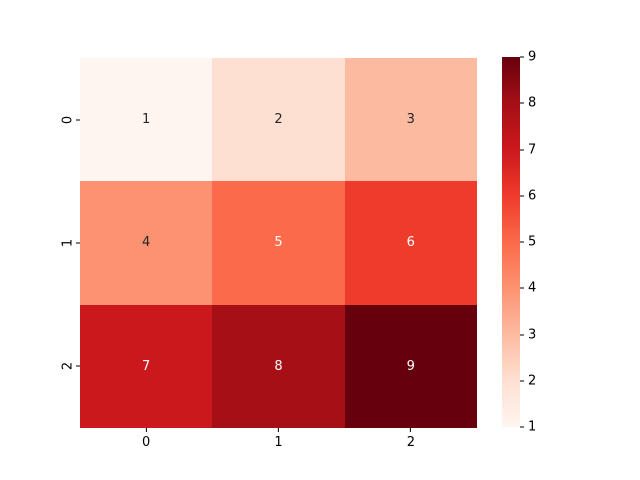 Image resolution: width=640 pixels, height=480 pixels. I want to click on heatmap-cell: 5, so click(278, 243).